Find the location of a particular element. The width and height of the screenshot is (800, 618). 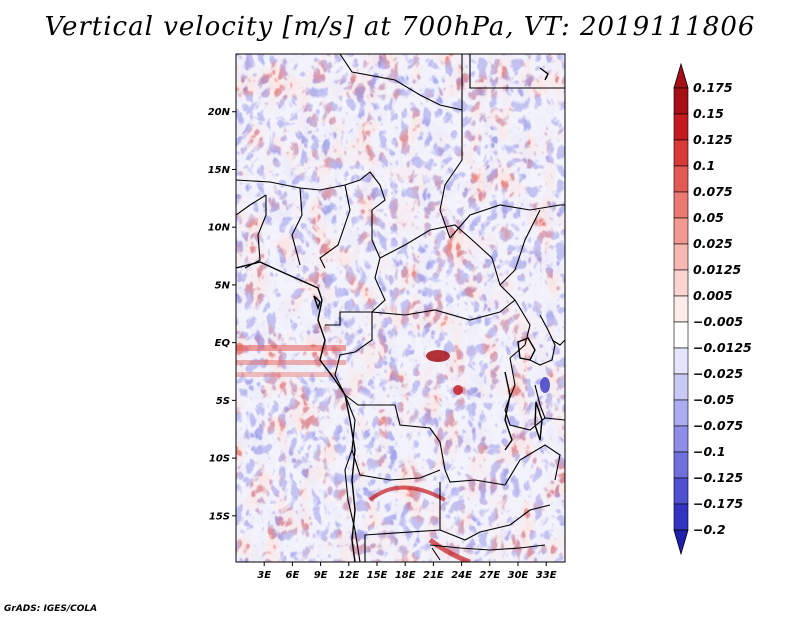

colorbar-label: −0.075 is located at coordinates (718, 425).